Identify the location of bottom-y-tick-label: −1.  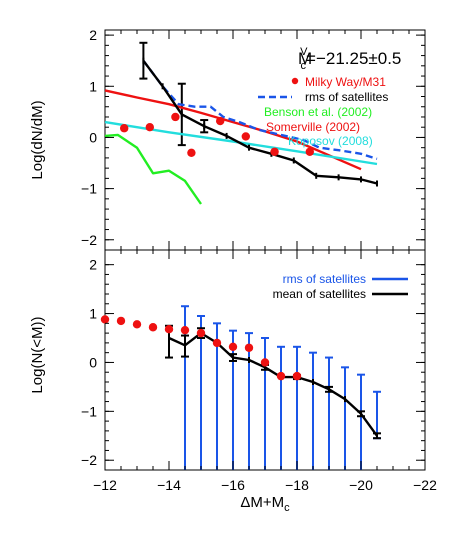
(89, 411).